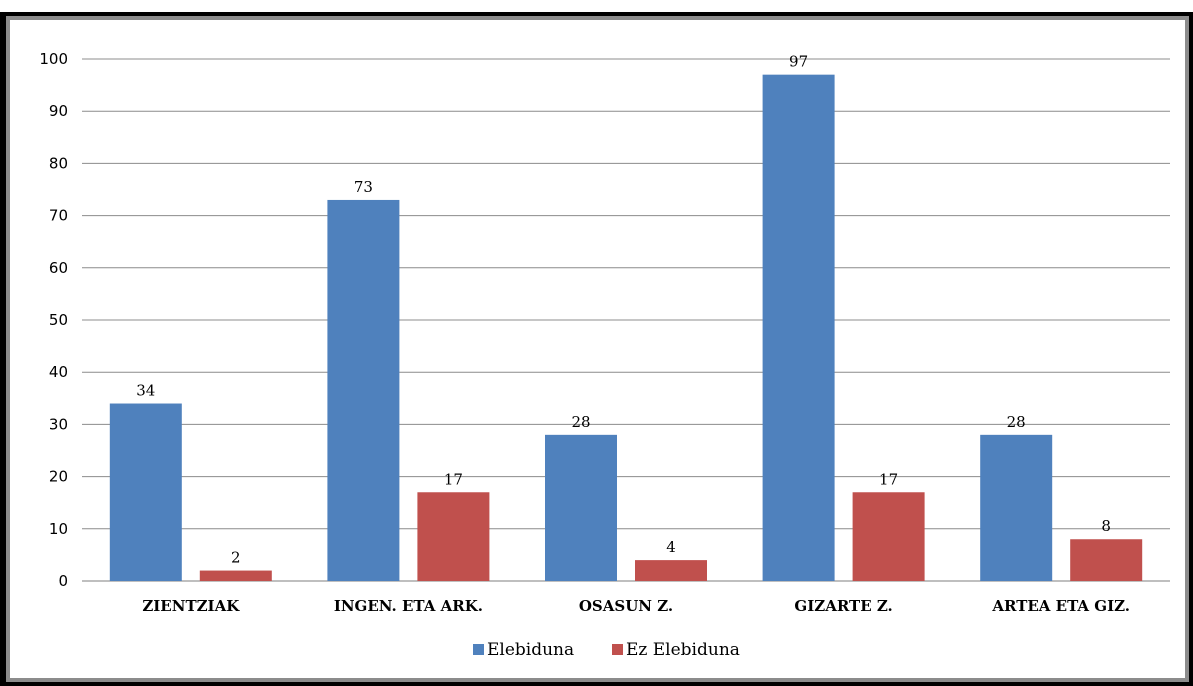  What do you see at coordinates (191, 606) in the screenshot?
I see `x-tick-label: ZIENTZIAK` at bounding box center [191, 606].